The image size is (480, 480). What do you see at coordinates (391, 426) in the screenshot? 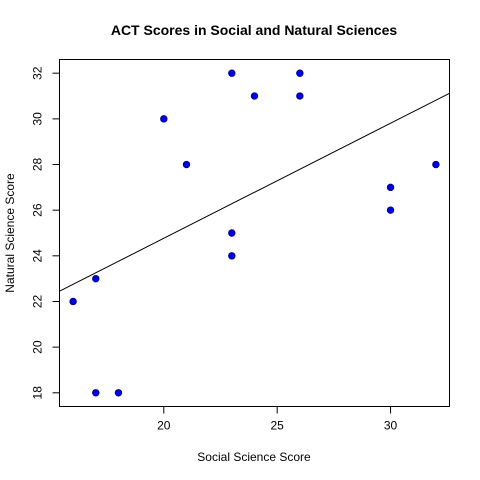
I see `x-tick-label: 30` at bounding box center [391, 426].